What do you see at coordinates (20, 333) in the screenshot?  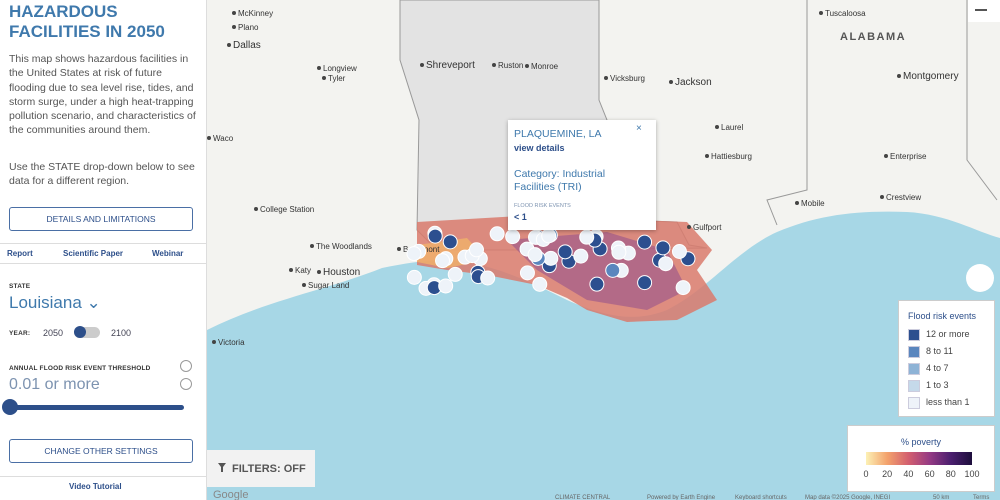 I see `year-label: YEAR:` at bounding box center [20, 333].